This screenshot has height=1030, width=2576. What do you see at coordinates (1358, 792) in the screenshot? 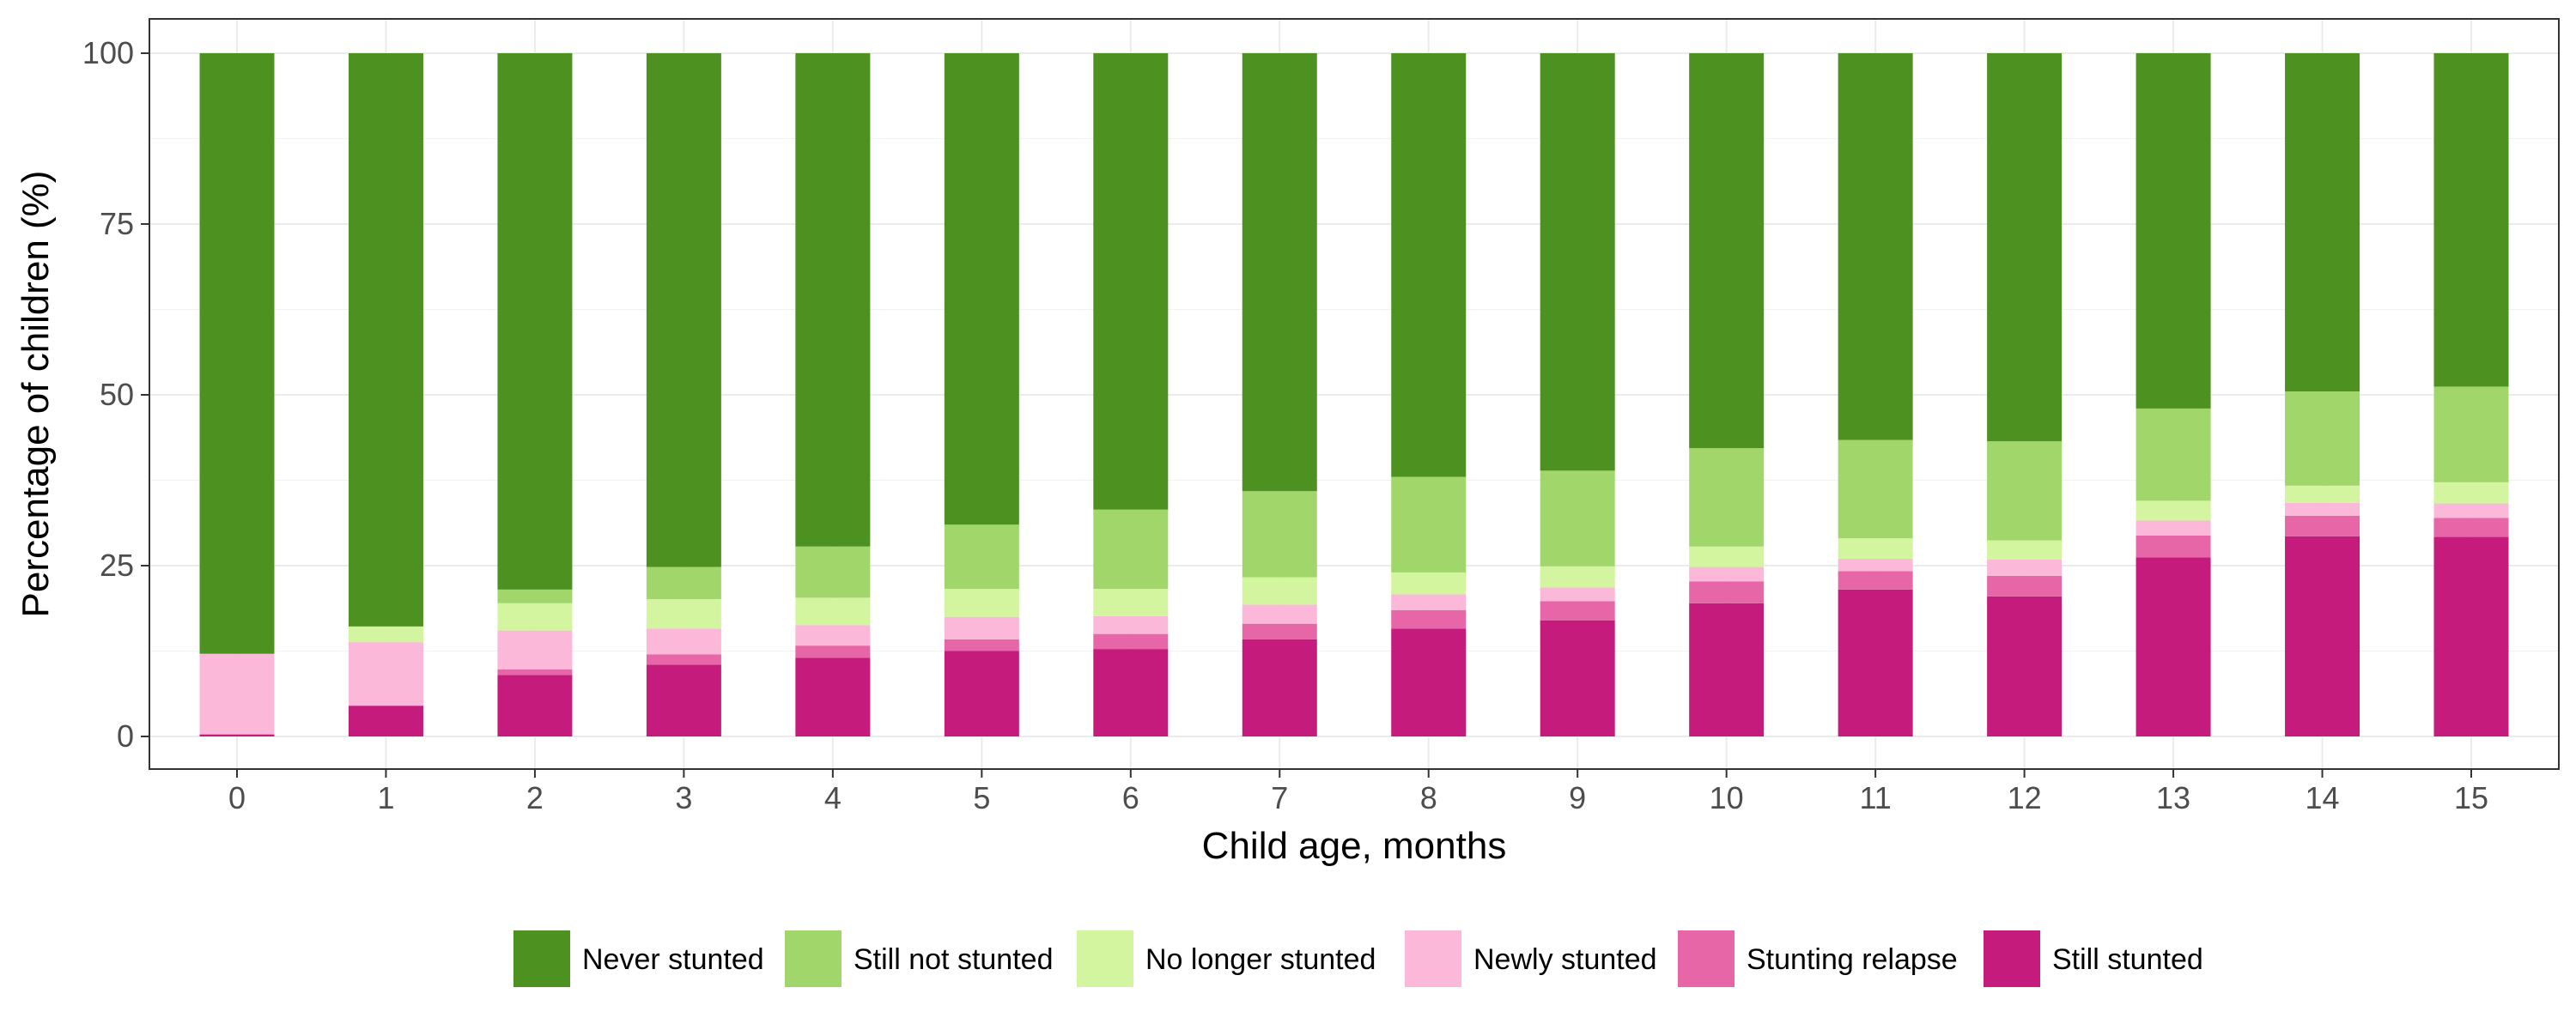
I see `x-axis-ticks: 0 1 2 3 4 5 6 7 8 9 10 11 12 13 14 15` at bounding box center [1358, 792].